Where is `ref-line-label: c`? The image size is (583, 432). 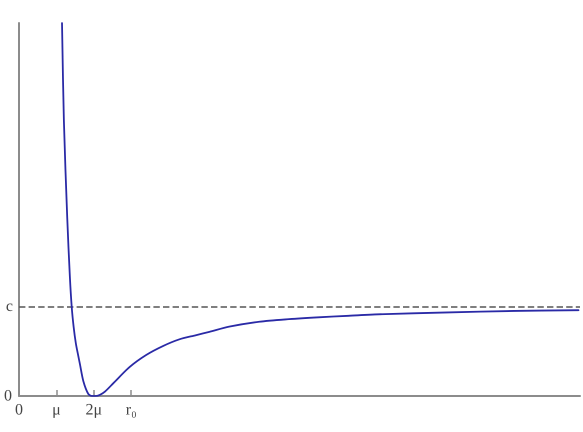
ref-line-label: c is located at coordinates (9, 306).